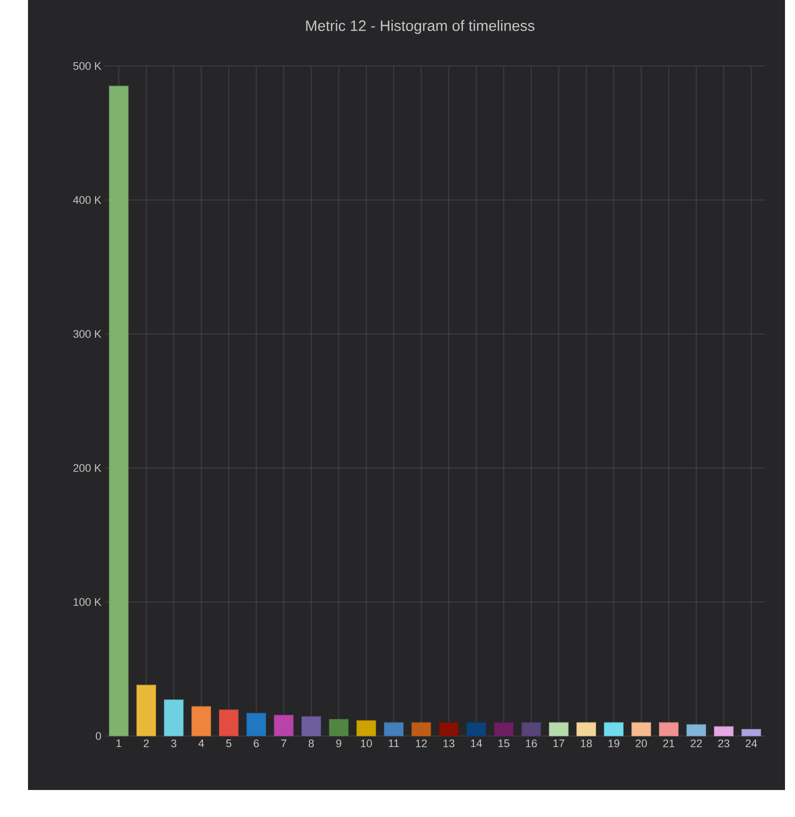 Image resolution: width=795 pixels, height=817 pixels. Describe the element at coordinates (421, 744) in the screenshot. I see `x-tick-label: 12` at that location.